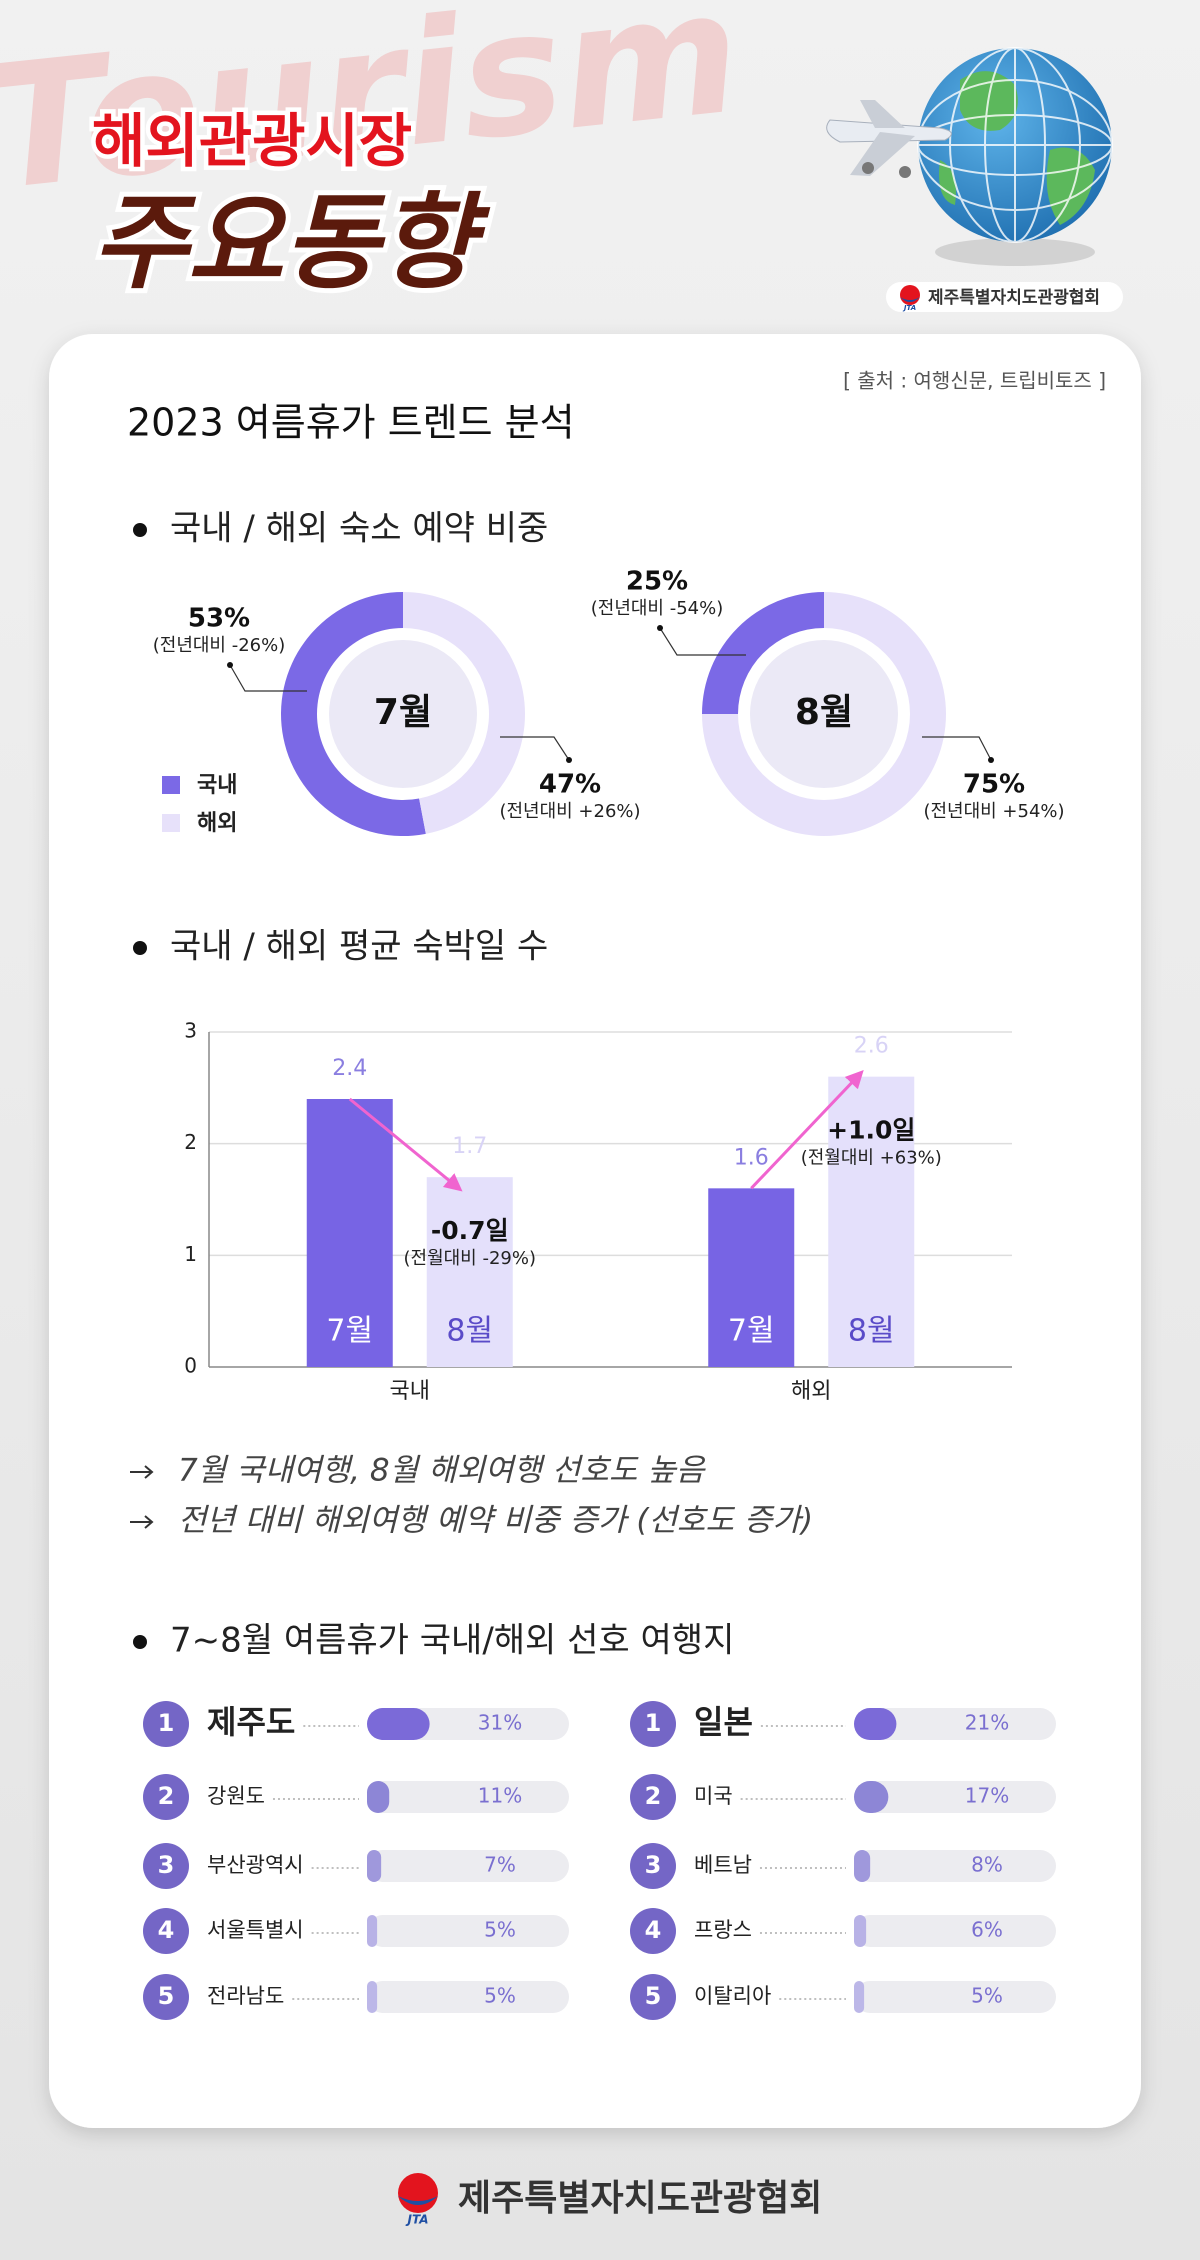 This screenshot has height=2260, width=1200. Describe the element at coordinates (732, 1996) in the screenshot. I see `destination-name: 이탈리아` at that location.